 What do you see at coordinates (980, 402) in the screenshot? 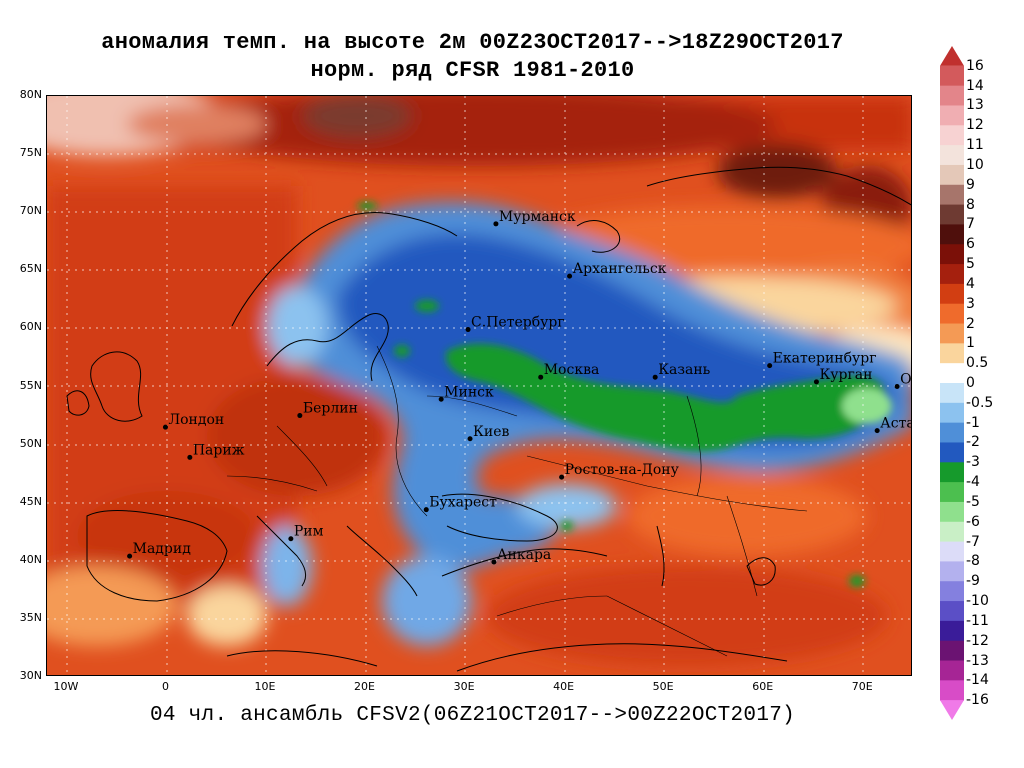
I see `colorbar-tick-label: -0.5` at bounding box center [980, 402].